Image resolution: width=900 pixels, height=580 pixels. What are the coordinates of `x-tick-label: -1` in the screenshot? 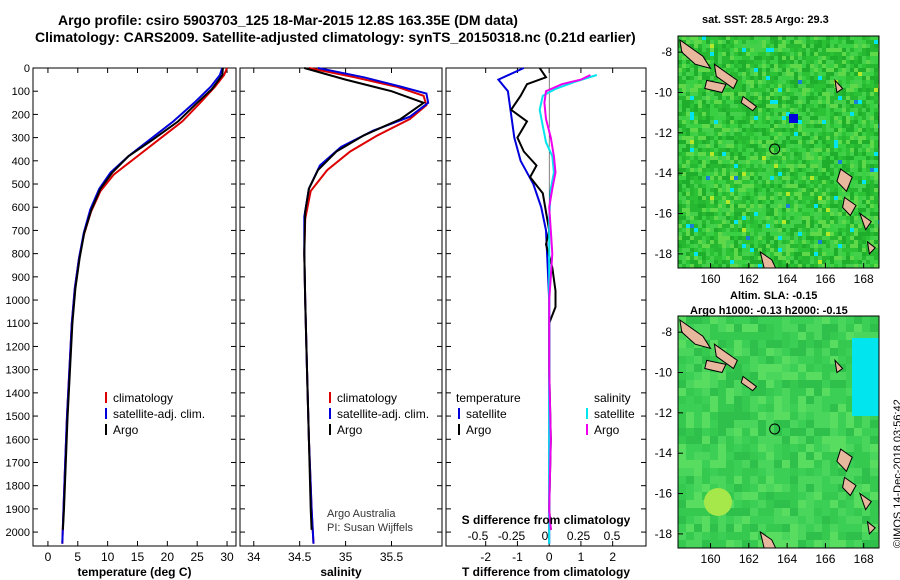 It's located at (517, 557).